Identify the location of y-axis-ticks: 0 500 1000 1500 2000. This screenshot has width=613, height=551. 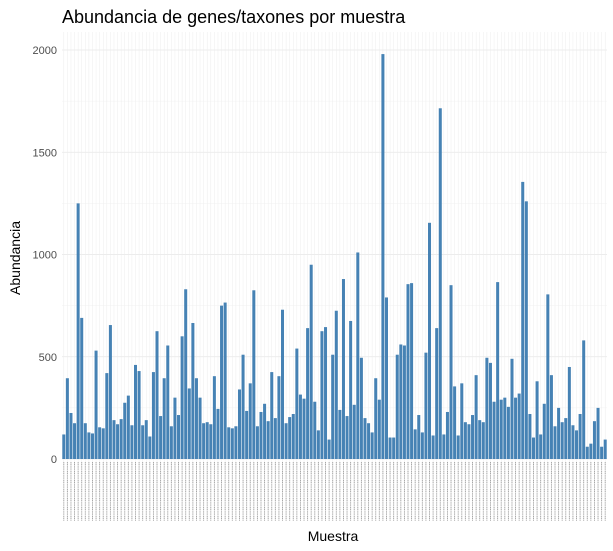
(45, 255).